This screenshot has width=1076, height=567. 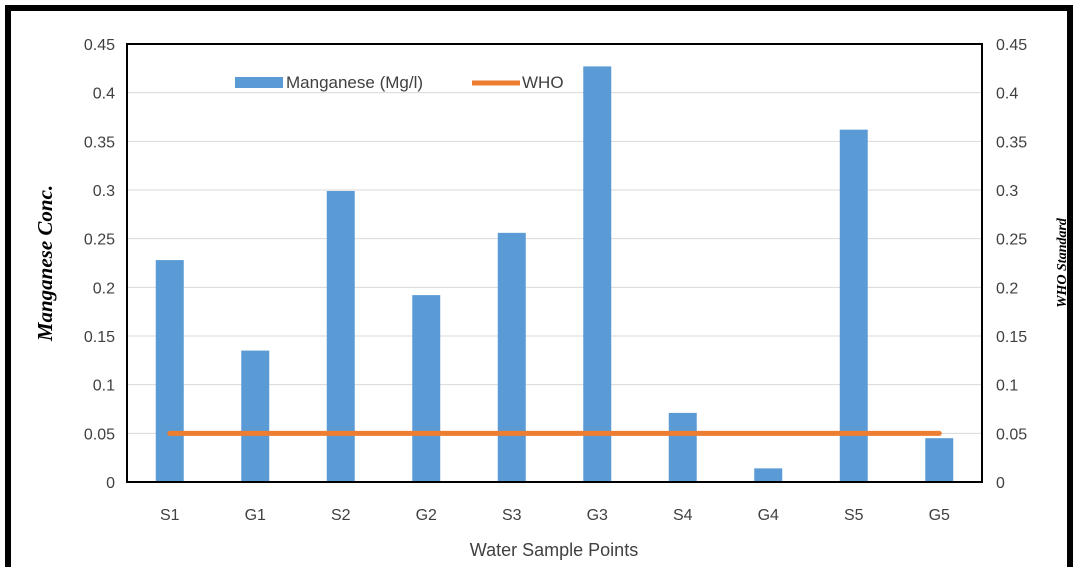 I want to click on x-tick-label: G1, so click(x=255, y=515).